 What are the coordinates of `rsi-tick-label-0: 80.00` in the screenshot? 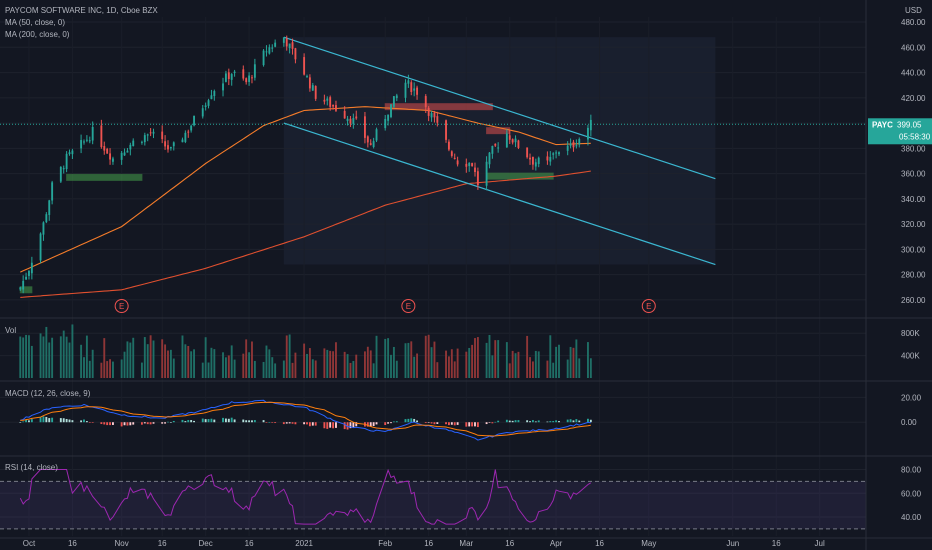 It's located at (911, 470).